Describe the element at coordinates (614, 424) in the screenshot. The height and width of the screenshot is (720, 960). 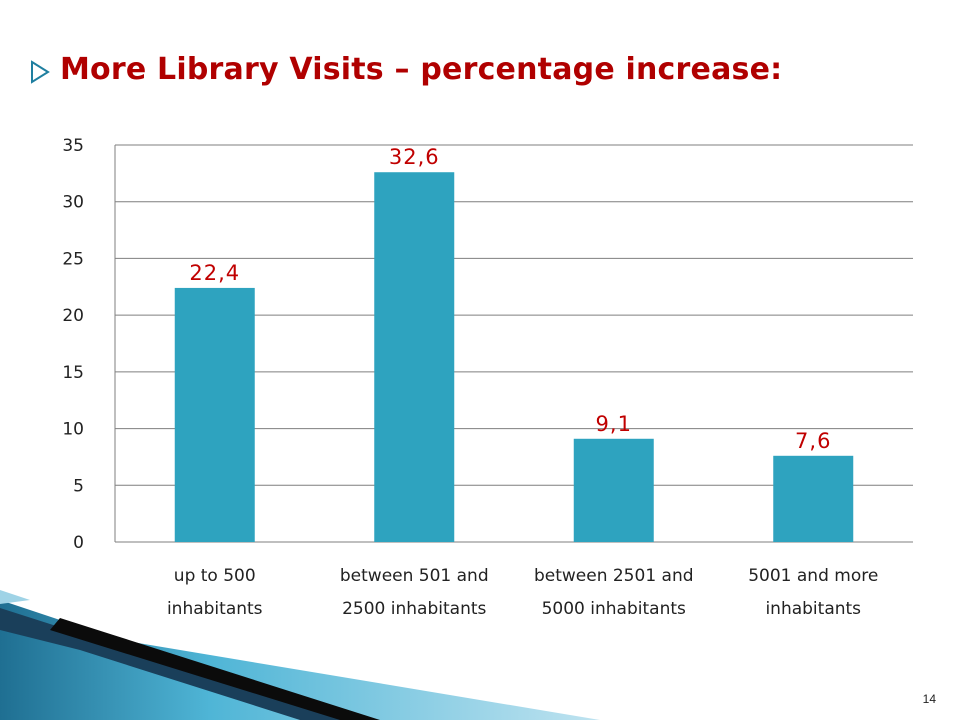
I see `data-label: 9,1` at that location.